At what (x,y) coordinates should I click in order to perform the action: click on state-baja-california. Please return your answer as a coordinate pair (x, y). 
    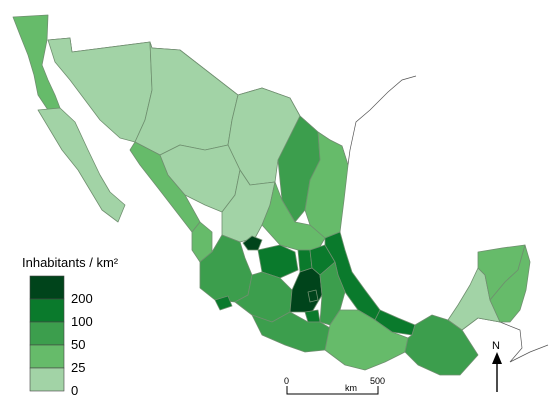
    Looking at the image, I should click on (36, 62).